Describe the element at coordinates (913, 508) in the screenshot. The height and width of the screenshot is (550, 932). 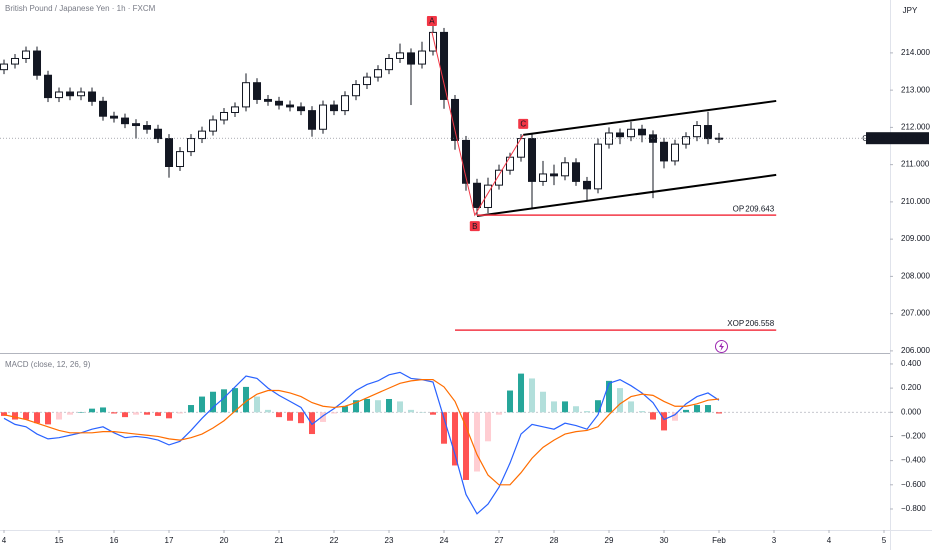
I see `y-tick-label: −0.800` at that location.